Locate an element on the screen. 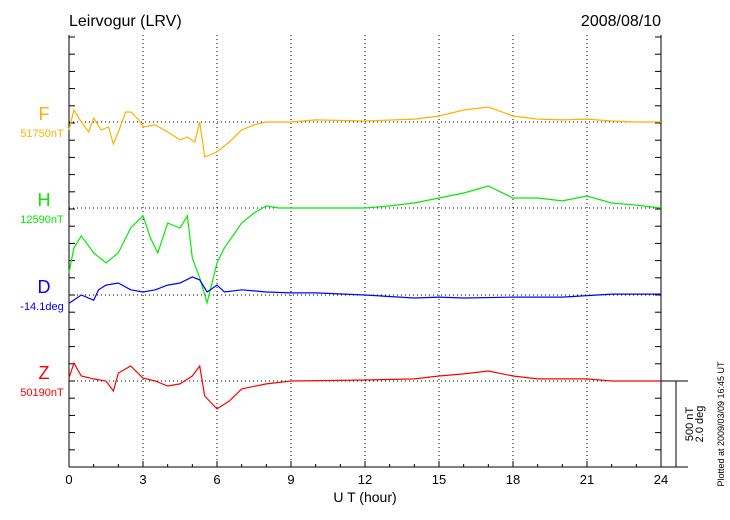 Image resolution: width=730 pixels, height=520 pixels. scale-label-nt: 500 nT is located at coordinates (690, 424).